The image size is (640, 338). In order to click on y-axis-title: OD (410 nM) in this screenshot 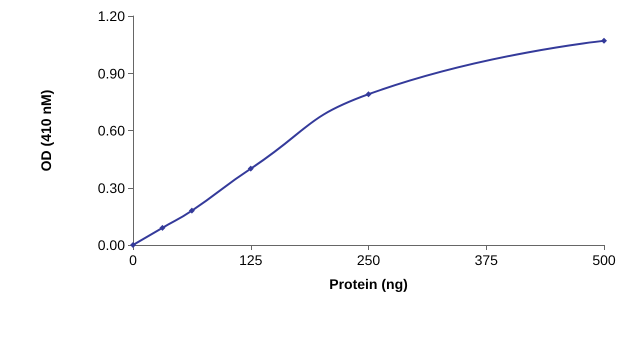, I will do `click(46, 131)`.